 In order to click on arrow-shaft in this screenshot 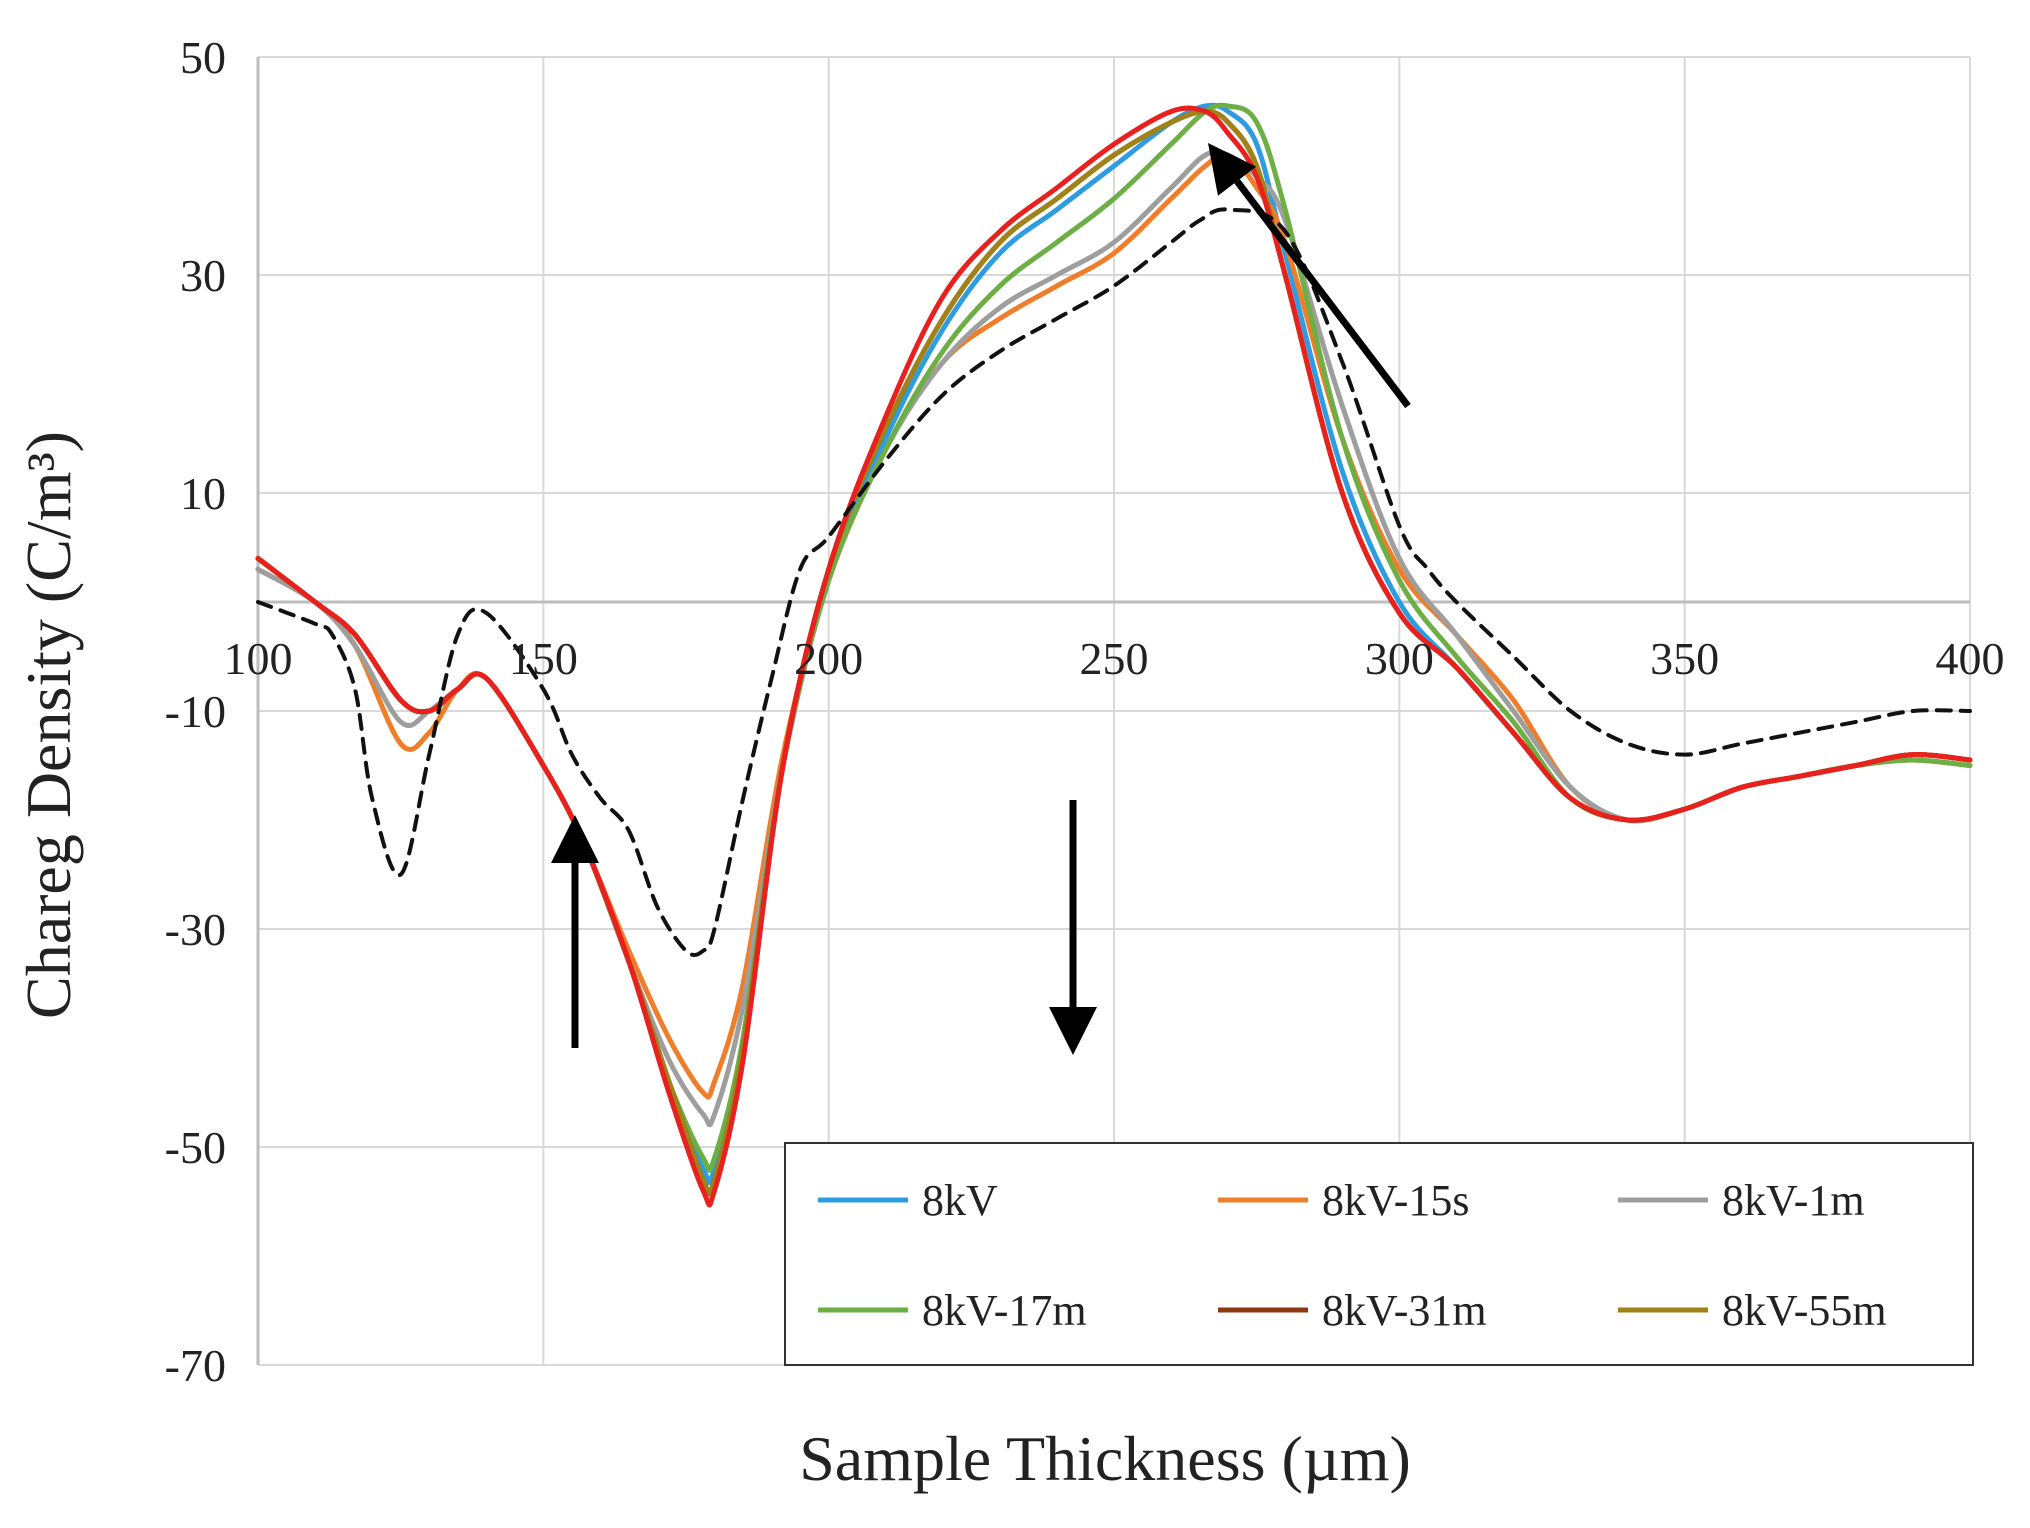, I will do `click(1322, 294)`.